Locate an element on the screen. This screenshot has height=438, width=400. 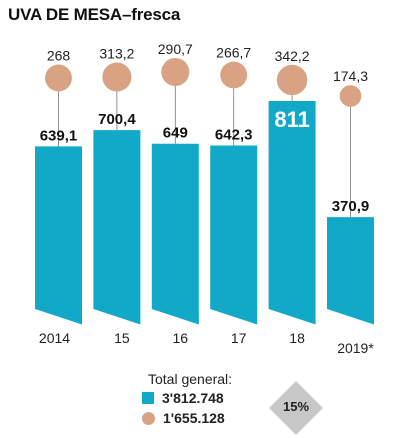
percent-badge: 15% is located at coordinates (296, 408).